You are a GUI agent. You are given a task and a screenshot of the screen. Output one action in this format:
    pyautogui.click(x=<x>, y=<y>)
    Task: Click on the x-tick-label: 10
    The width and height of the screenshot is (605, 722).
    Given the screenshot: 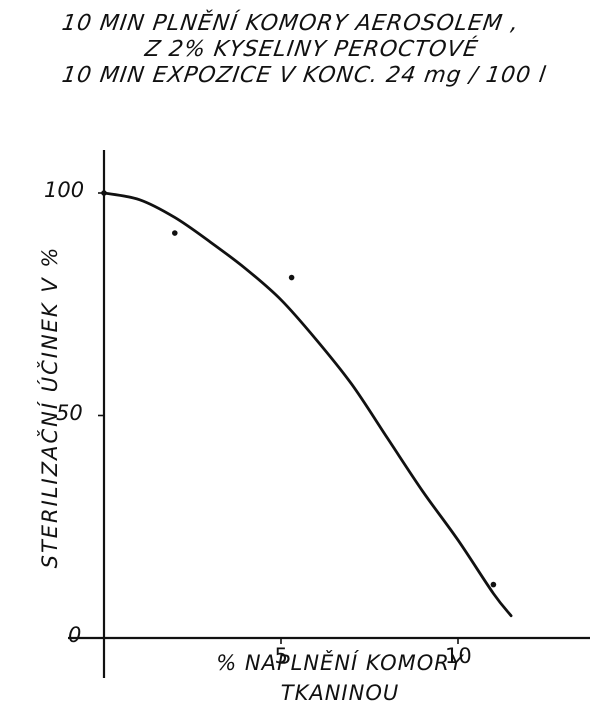 What is the action you would take?
    pyautogui.click(x=458, y=656)
    